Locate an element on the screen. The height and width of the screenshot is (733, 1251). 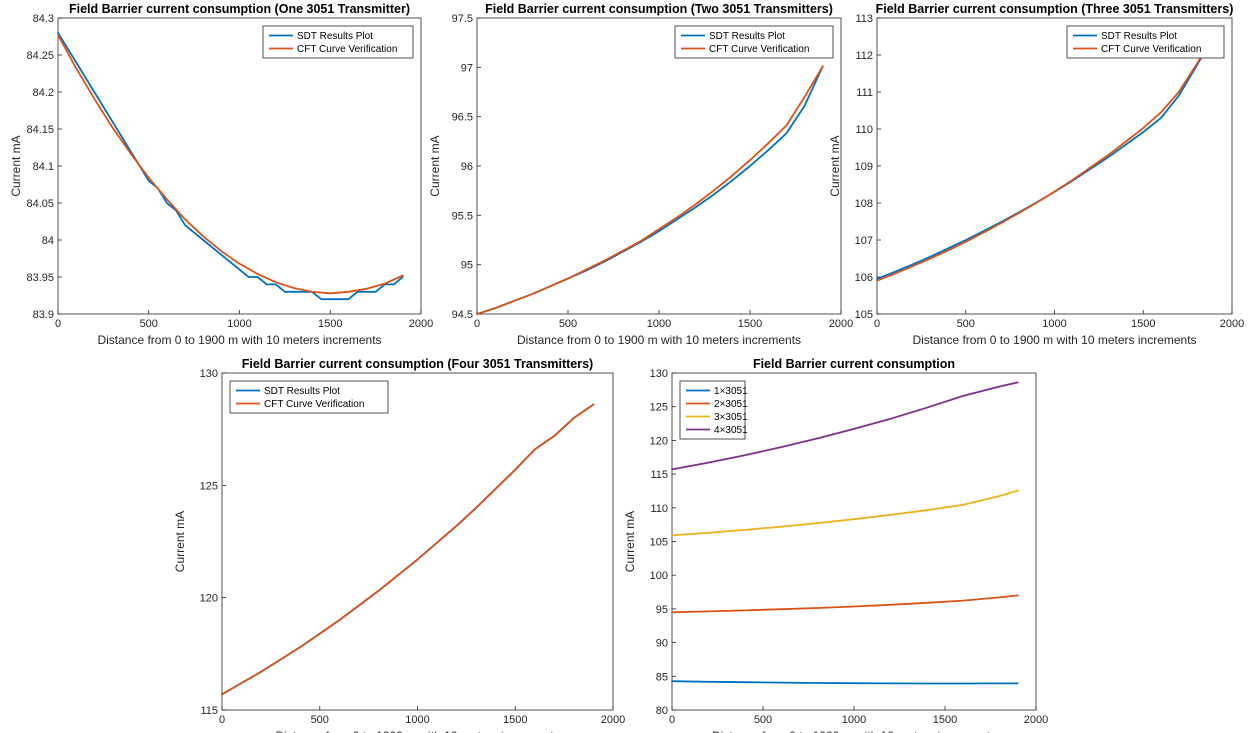
y-tick-label: 109 is located at coordinates (864, 167).